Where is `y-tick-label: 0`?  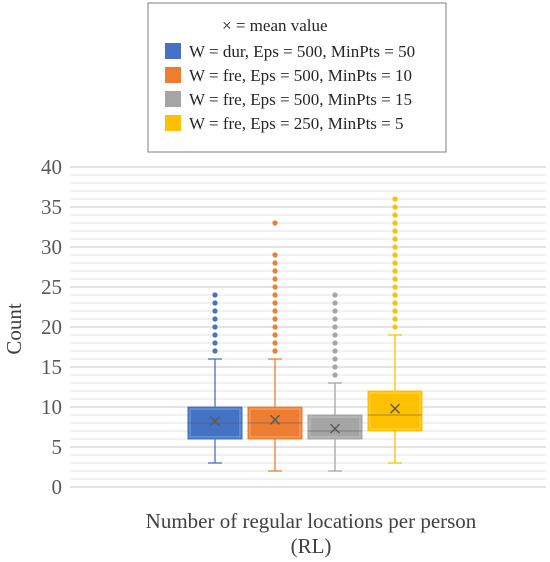
y-tick-label: 0 is located at coordinates (57, 487).